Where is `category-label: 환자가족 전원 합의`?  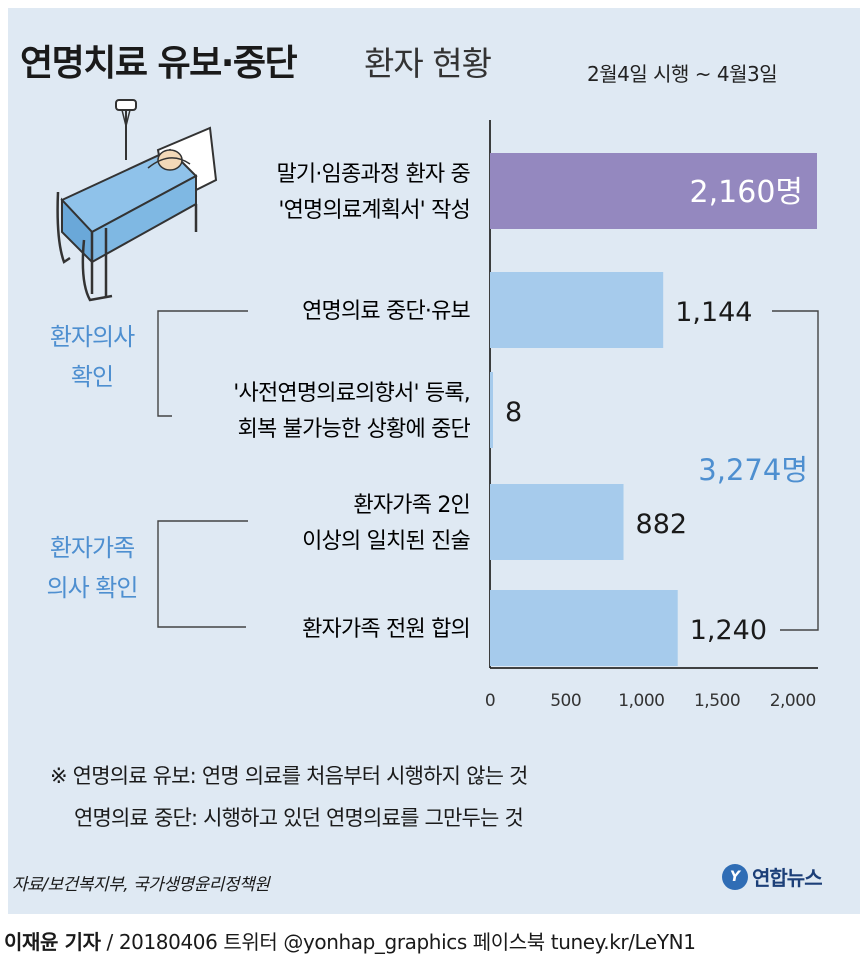 category-label: 환자가족 전원 합의 is located at coordinates (386, 629).